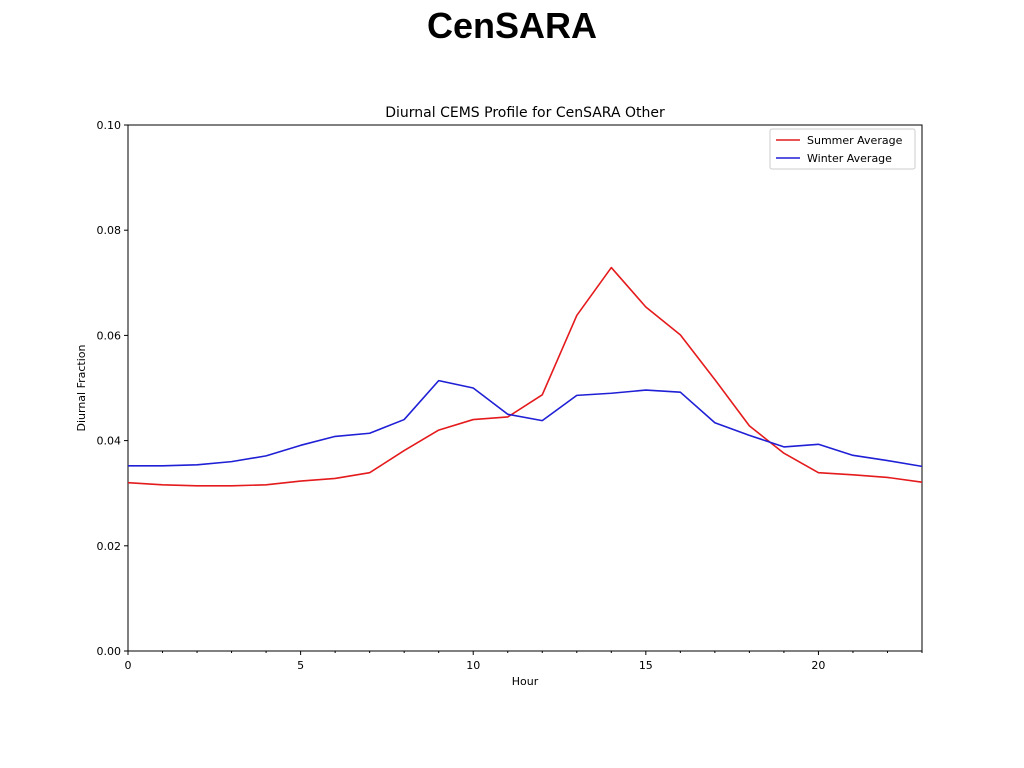 Image resolution: width=1024 pixels, height=768 pixels. I want to click on legend: Summer Average Winter Average, so click(842, 149).